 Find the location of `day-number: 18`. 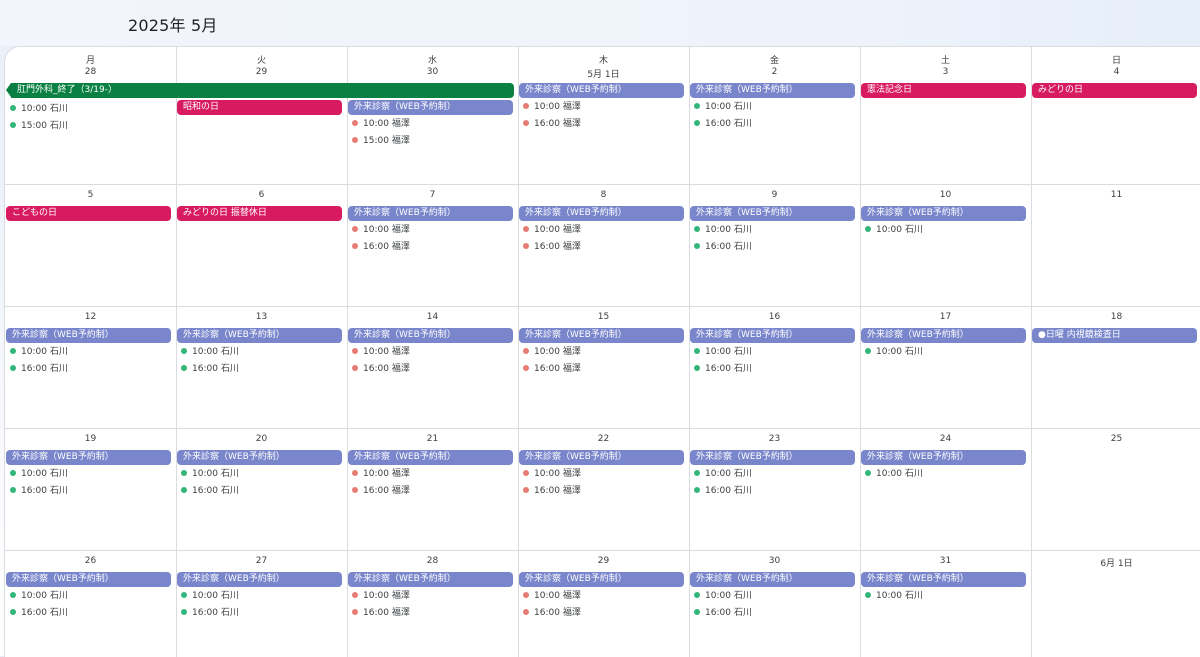

day-number: 18 is located at coordinates (1115, 317).